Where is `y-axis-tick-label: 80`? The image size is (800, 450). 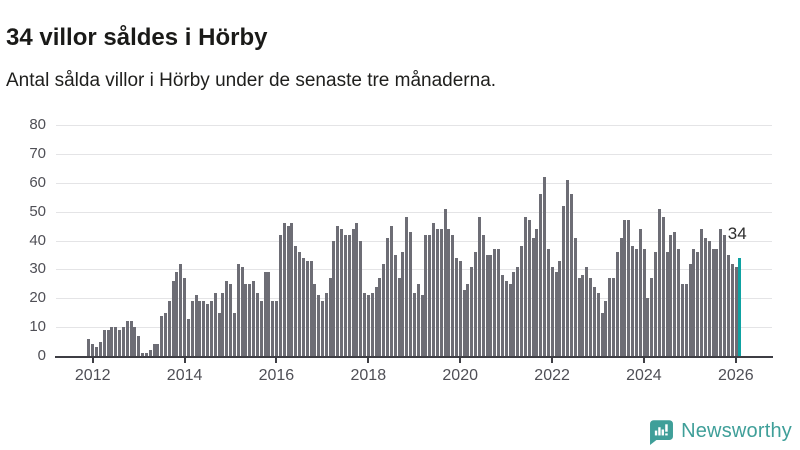 y-axis-tick-label: 80 is located at coordinates (37, 124).